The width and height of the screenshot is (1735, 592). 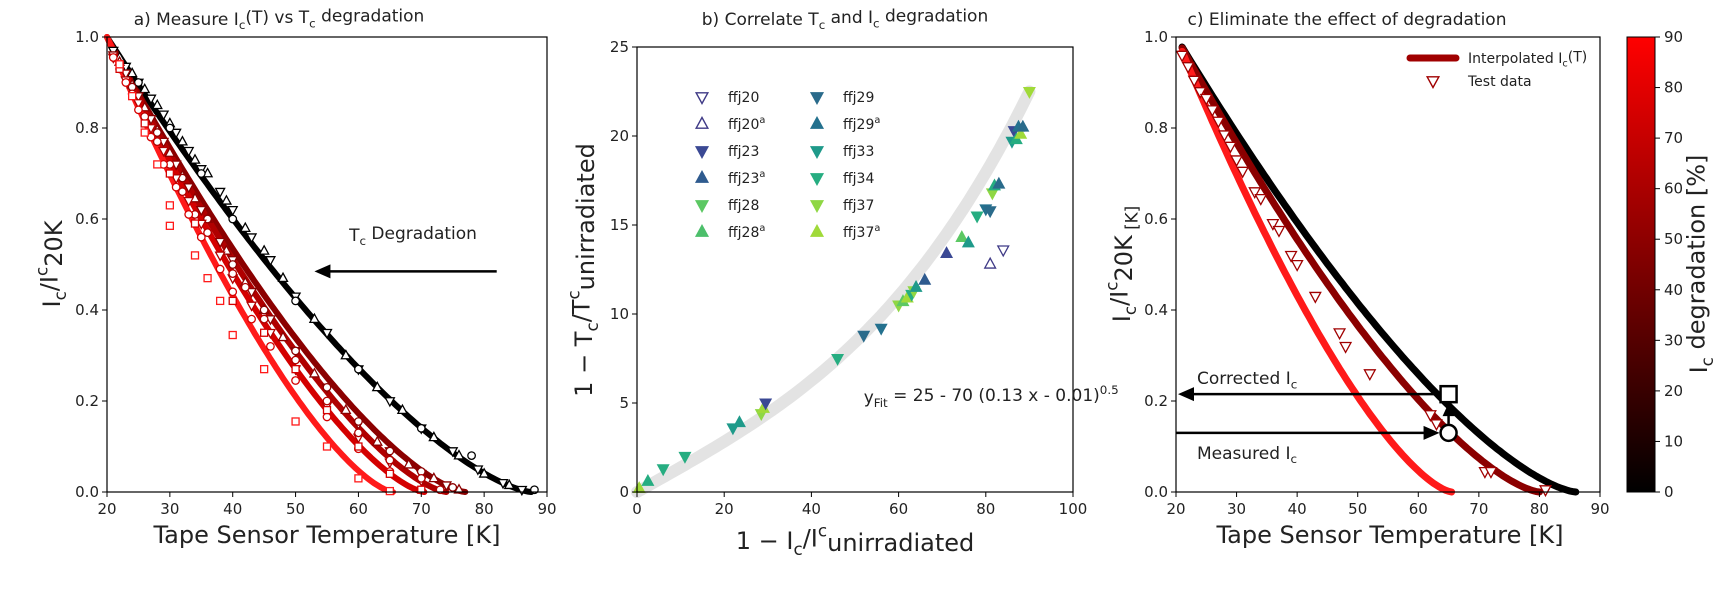 What do you see at coordinates (858, 179) in the screenshot?
I see `panel-b-legend-label: ffj34` at bounding box center [858, 179].